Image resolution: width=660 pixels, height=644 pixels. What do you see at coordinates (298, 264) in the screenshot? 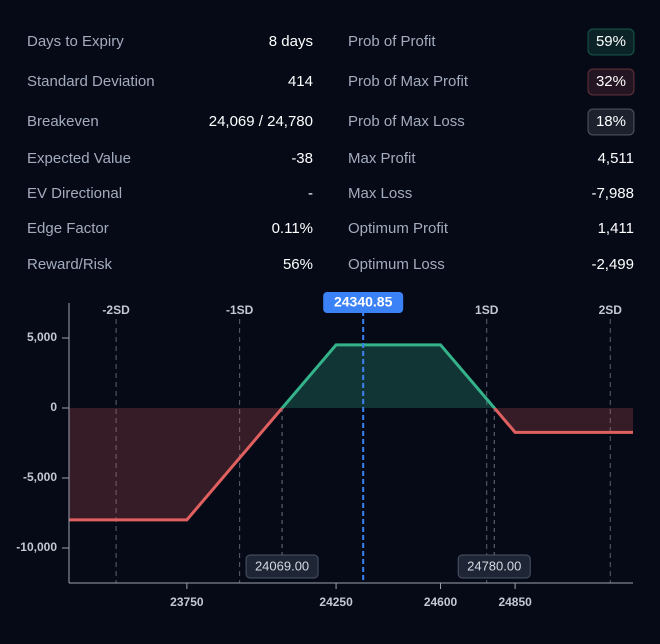
I see `stat-value: 56%` at bounding box center [298, 264].